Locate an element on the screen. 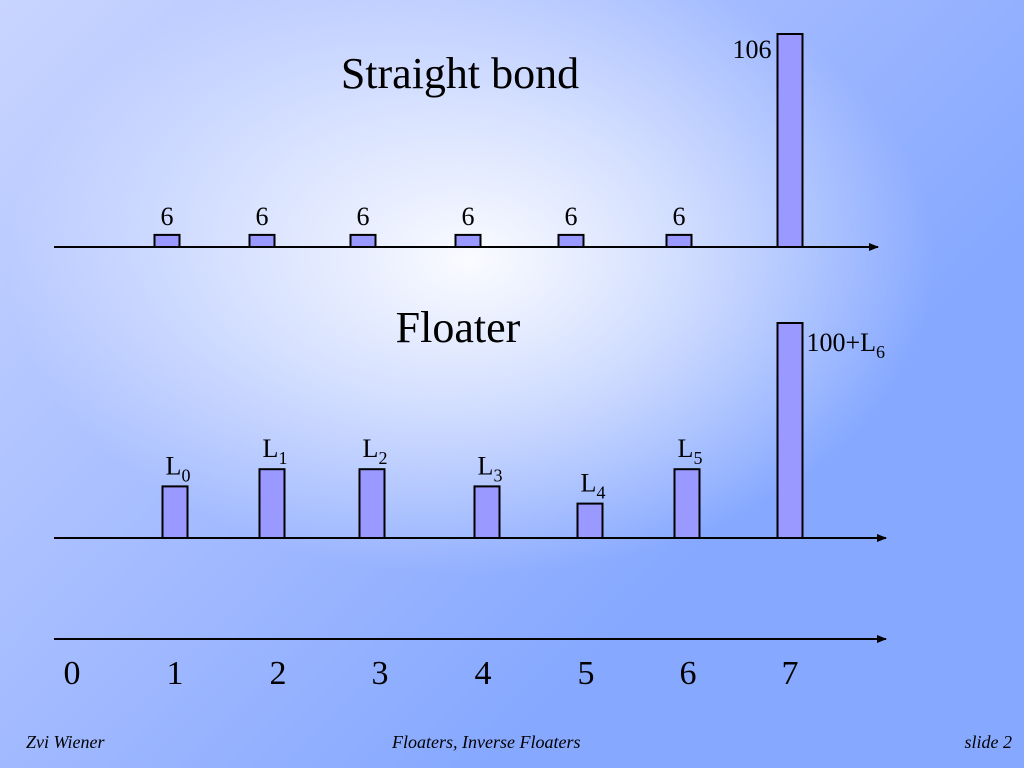  data-label-t2: L1 is located at coordinates (275, 451).